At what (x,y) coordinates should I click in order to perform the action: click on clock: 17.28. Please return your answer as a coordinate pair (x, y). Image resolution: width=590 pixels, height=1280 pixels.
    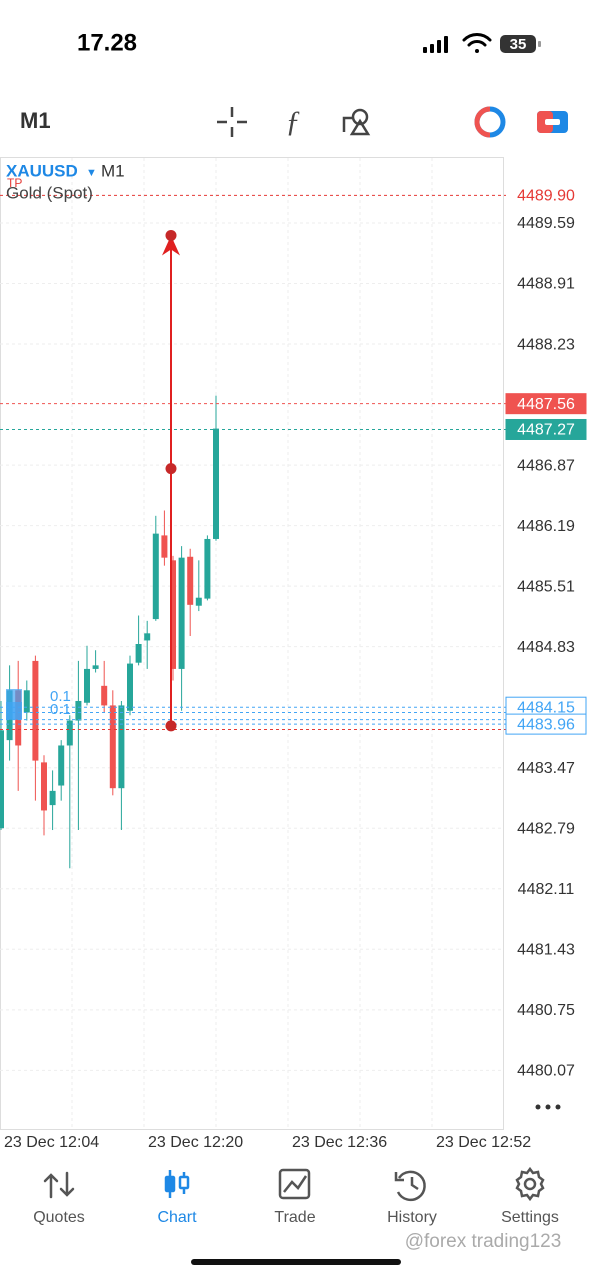
    Looking at the image, I should click on (107, 42).